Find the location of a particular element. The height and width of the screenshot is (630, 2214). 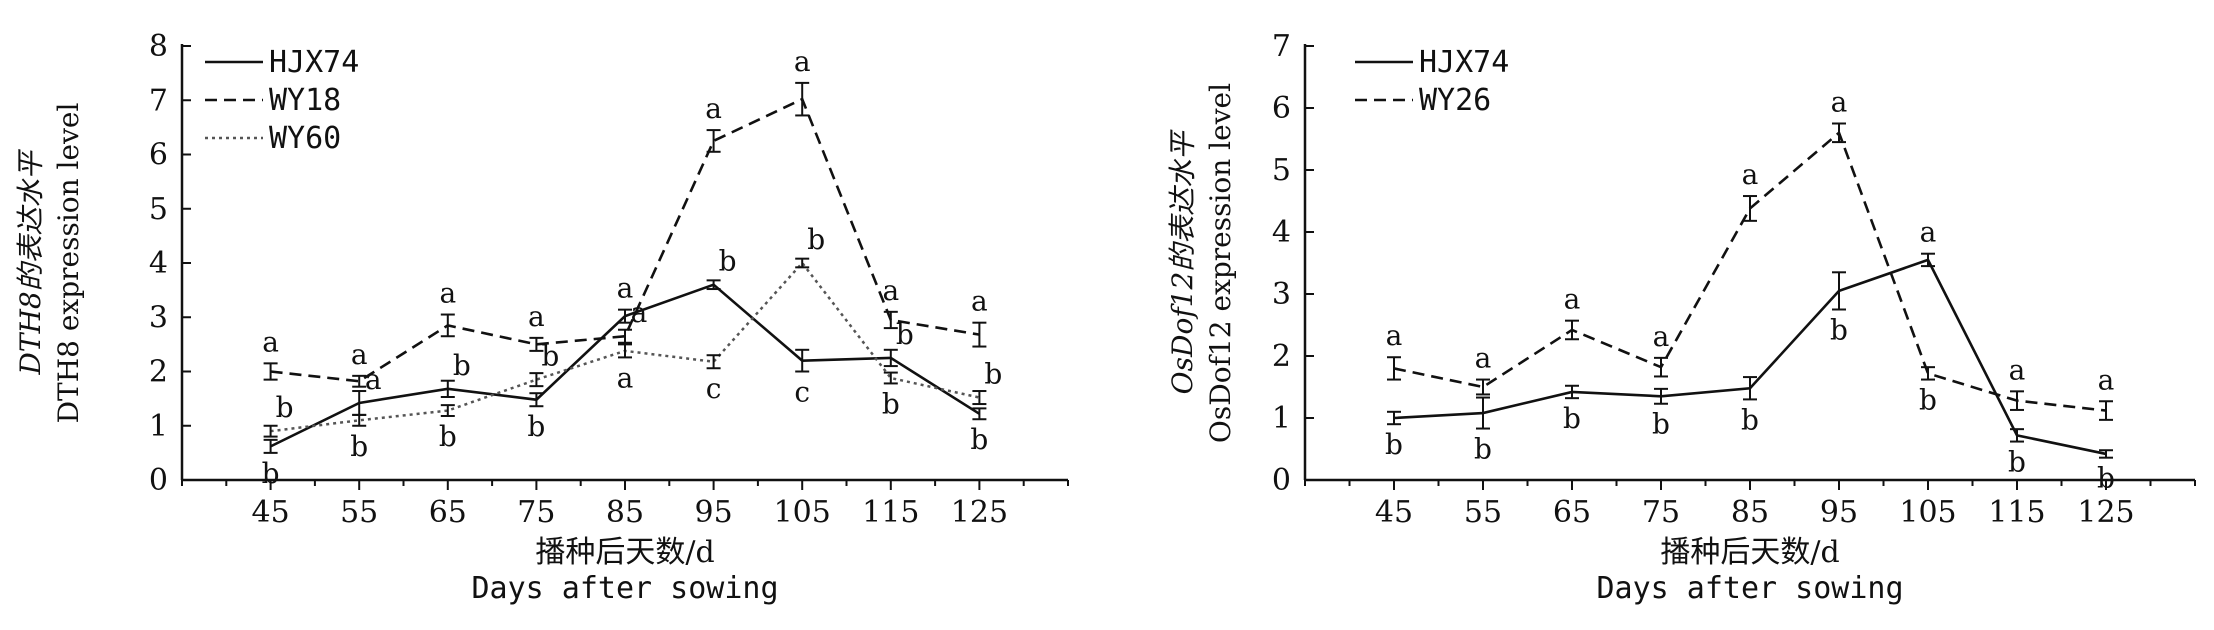

legend-label: WY60 is located at coordinates (305, 138).